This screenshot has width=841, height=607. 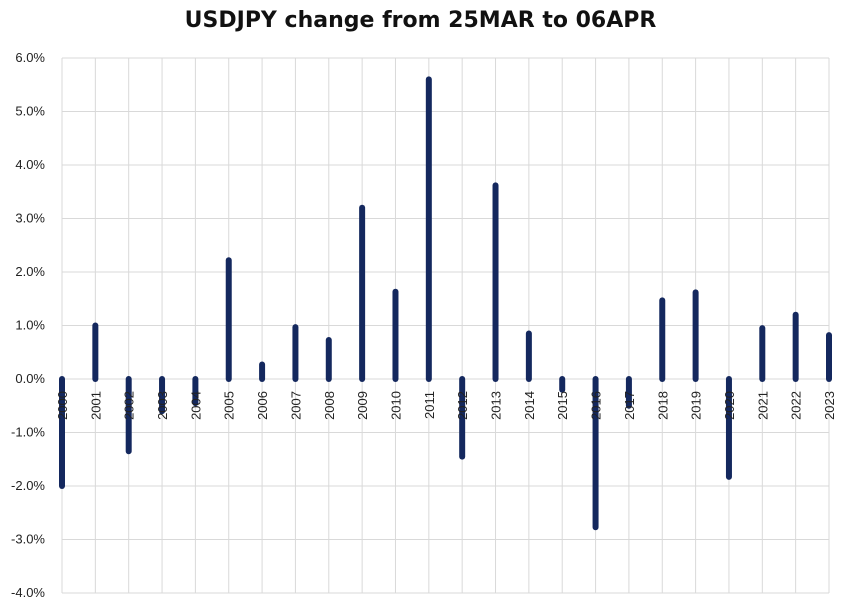 I want to click on x-tick-label: 2020, so click(x=729, y=405).